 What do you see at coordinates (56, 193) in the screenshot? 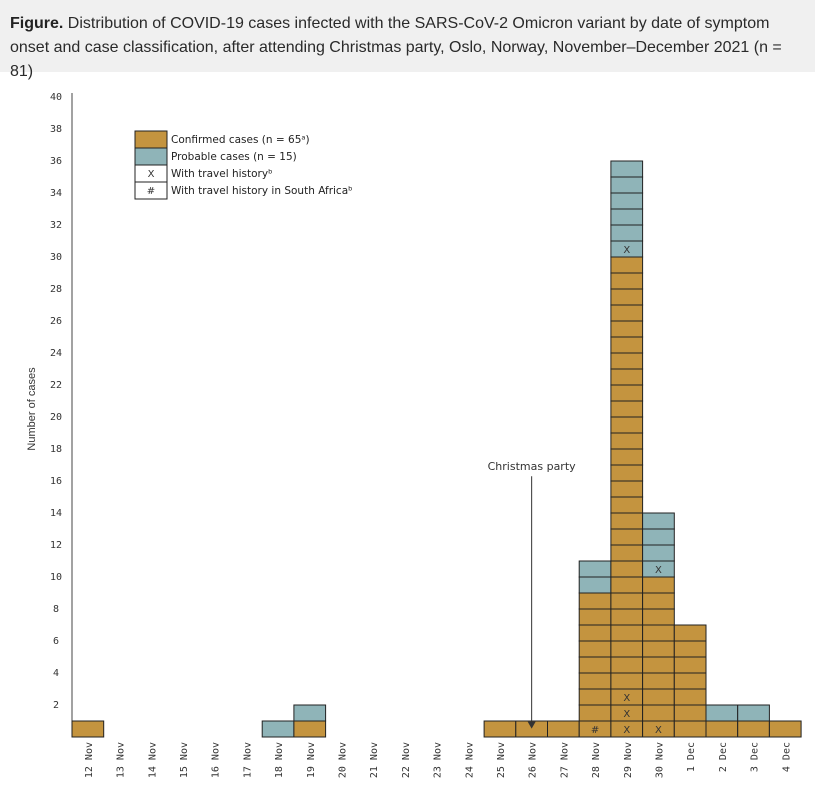
I see `y-tick-label: 34` at bounding box center [56, 193].